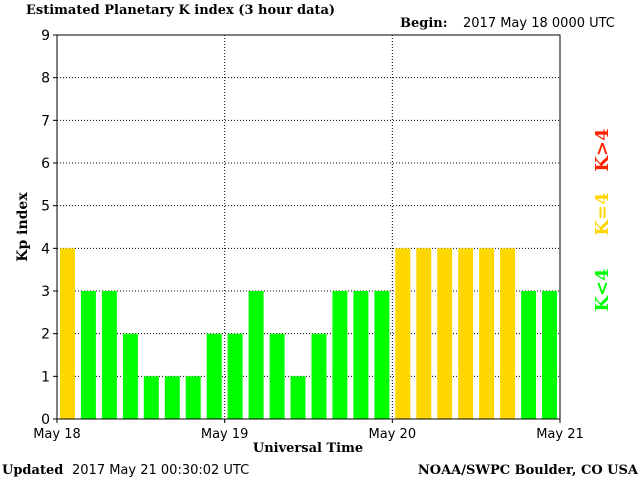 The height and width of the screenshot is (480, 640). Describe the element at coordinates (45, 249) in the screenshot. I see `y-tick-label: 4` at that location.